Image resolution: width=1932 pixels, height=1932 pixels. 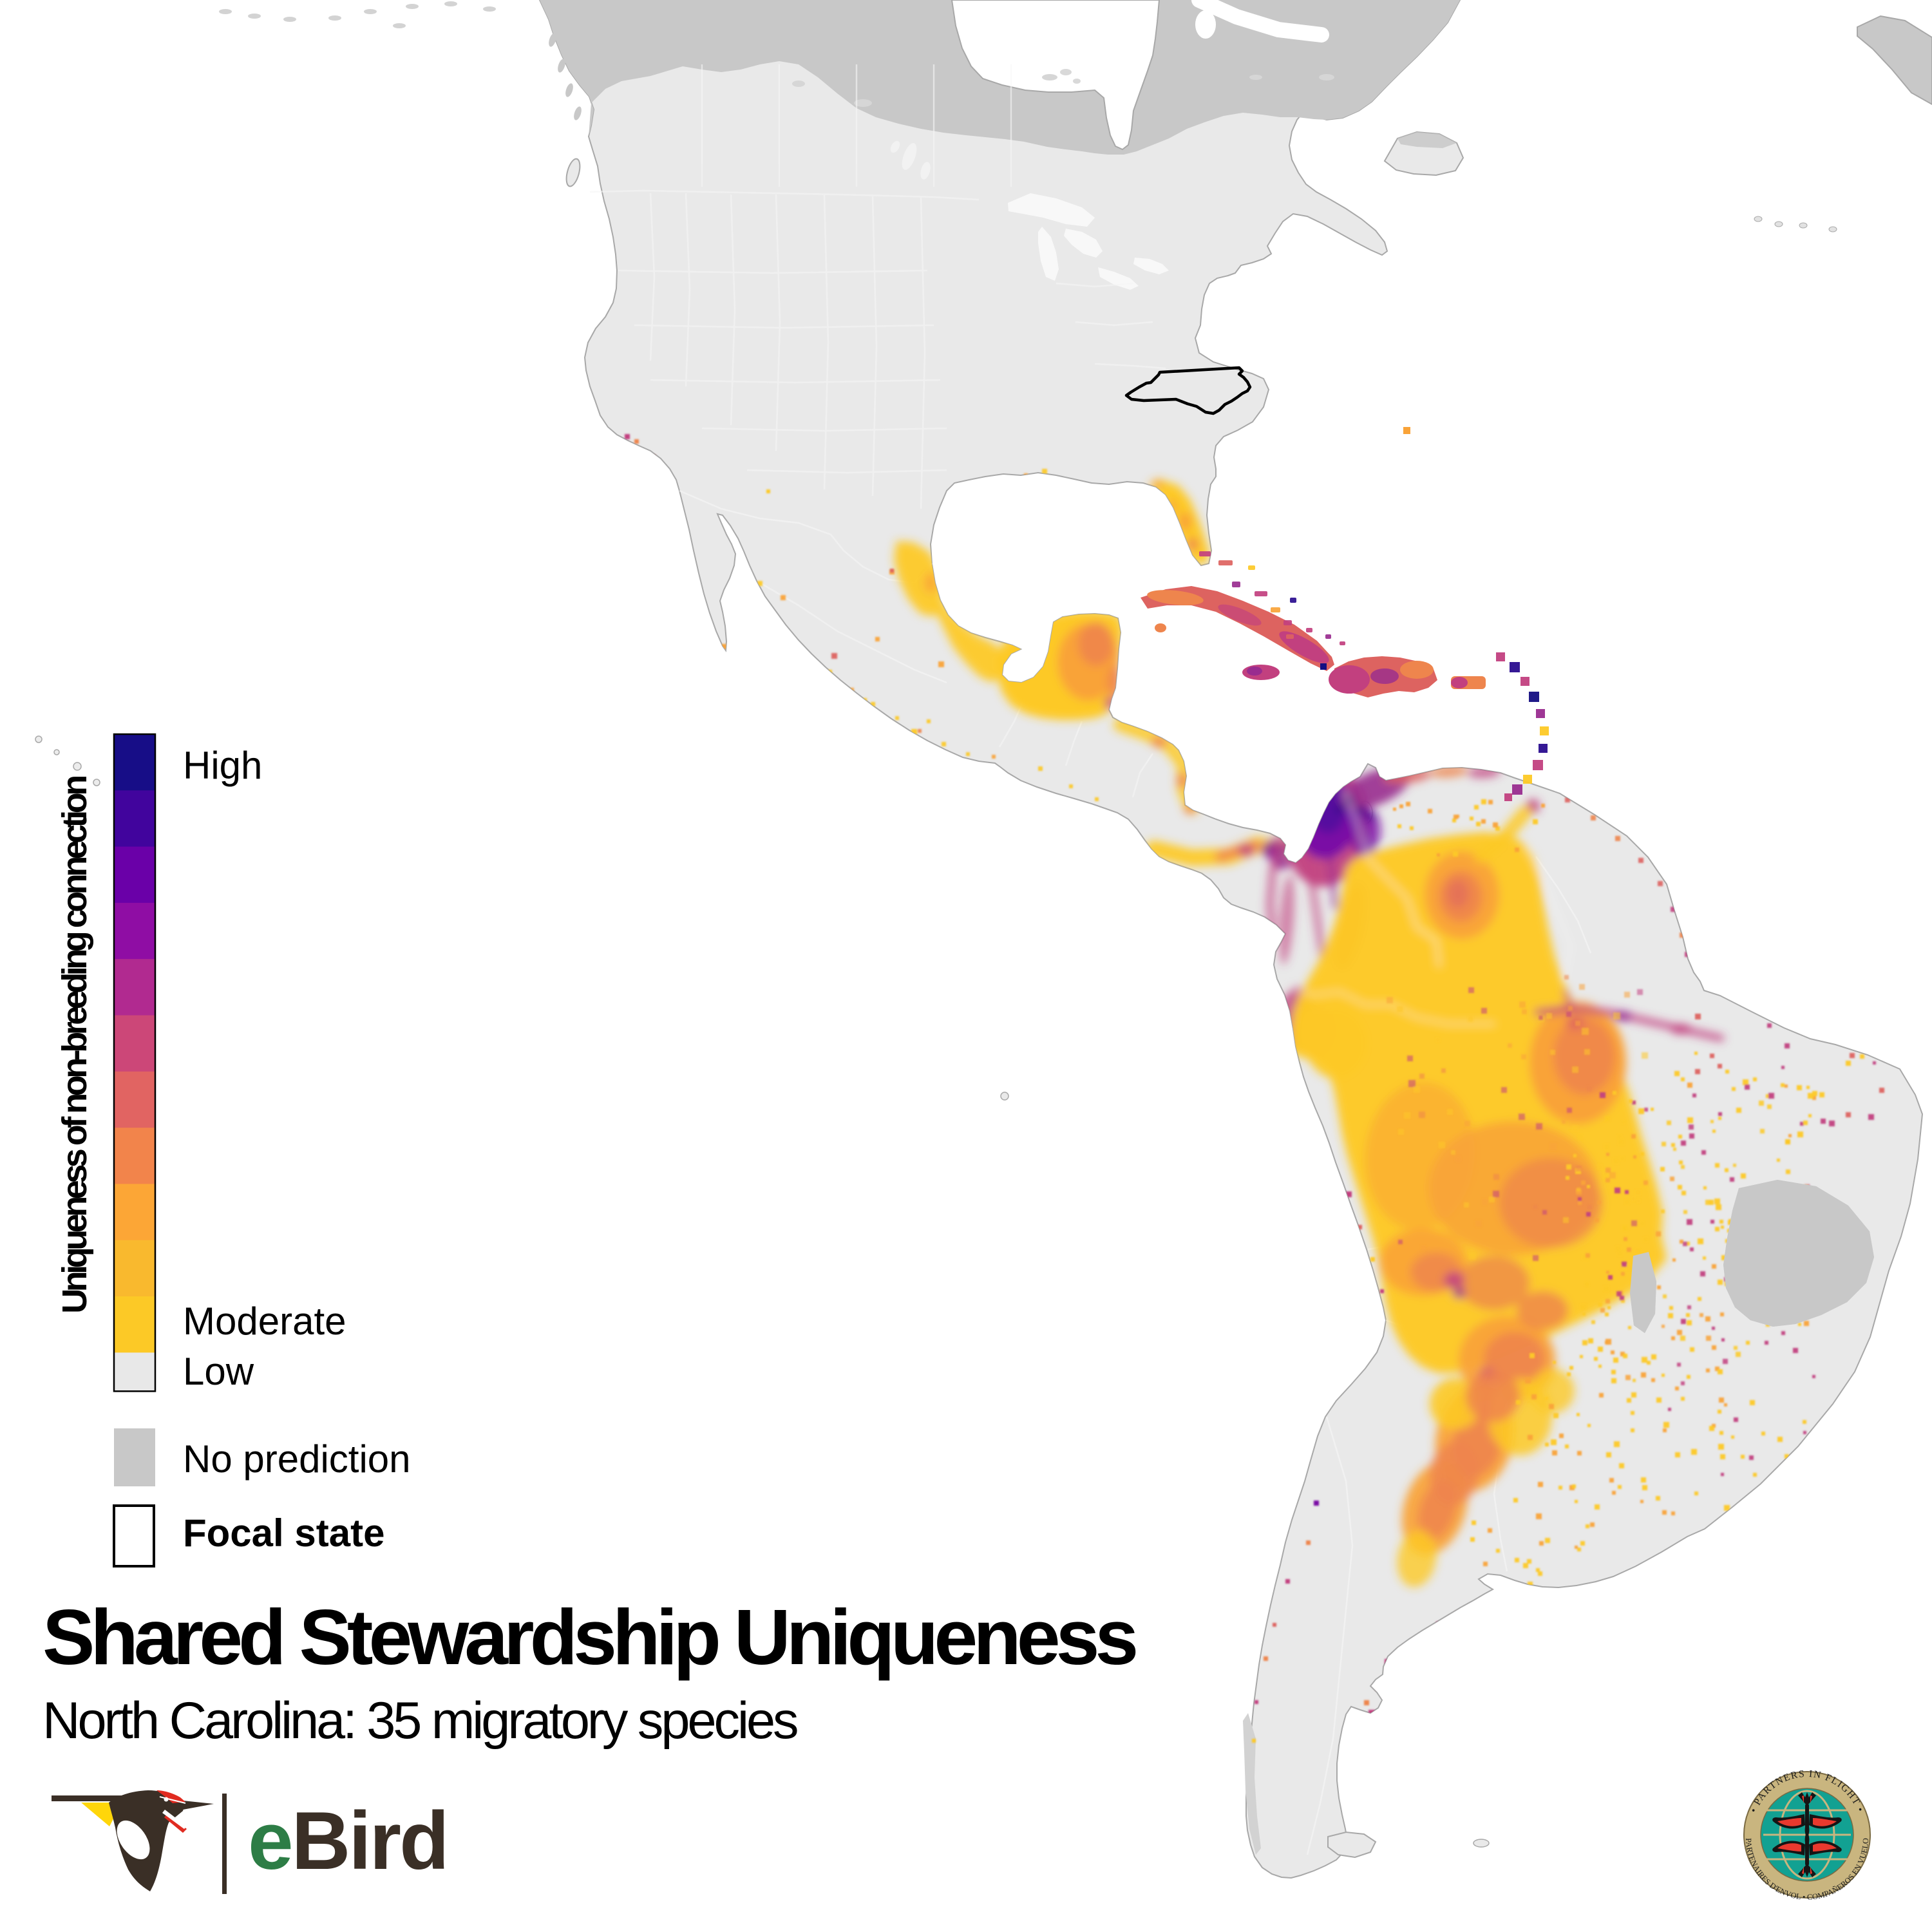 What do you see at coordinates (589, 1637) in the screenshot?
I see `svg-text: Shared Stewardship Uniqueness` at bounding box center [589, 1637].